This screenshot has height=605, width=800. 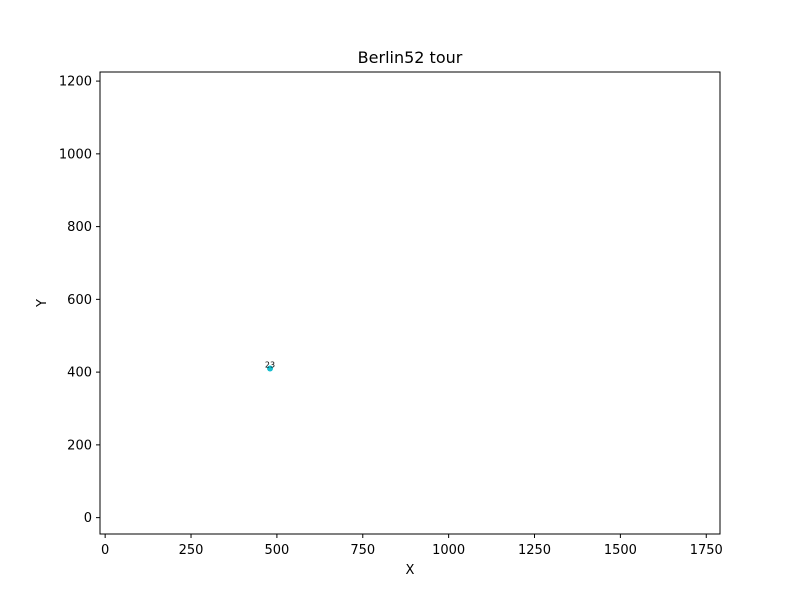 What do you see at coordinates (276, 550) in the screenshot?
I see `x-tick-label: 500` at bounding box center [276, 550].